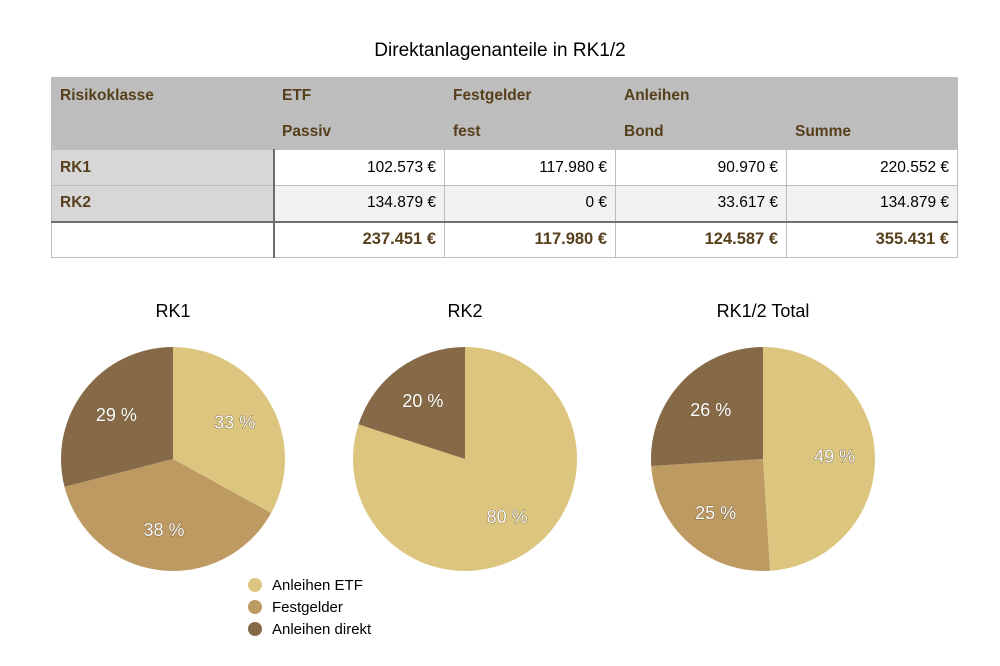  I want to click on total-cell: 117.980 €, so click(530, 239).